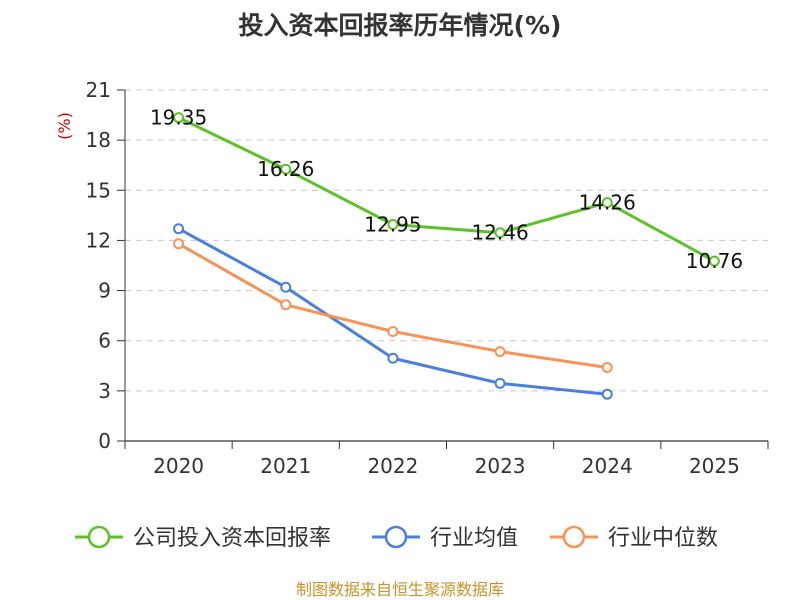  What do you see at coordinates (392, 466) in the screenshot?
I see `x-tick-label: 2022` at bounding box center [392, 466].